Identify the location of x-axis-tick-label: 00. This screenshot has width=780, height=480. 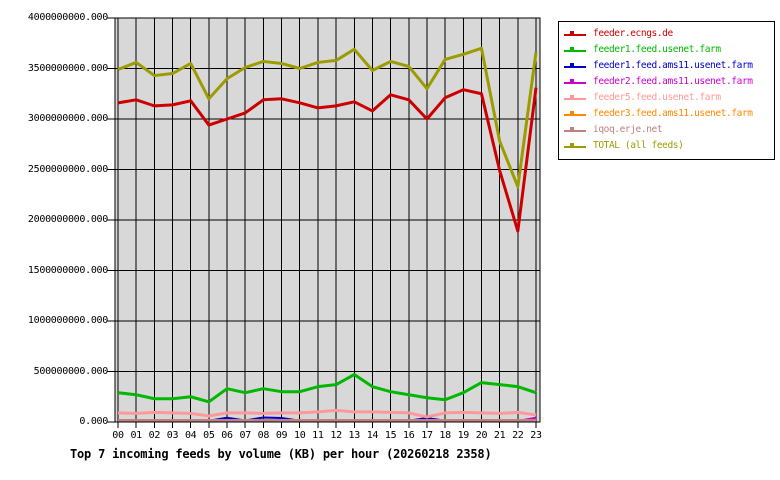
(118, 435).